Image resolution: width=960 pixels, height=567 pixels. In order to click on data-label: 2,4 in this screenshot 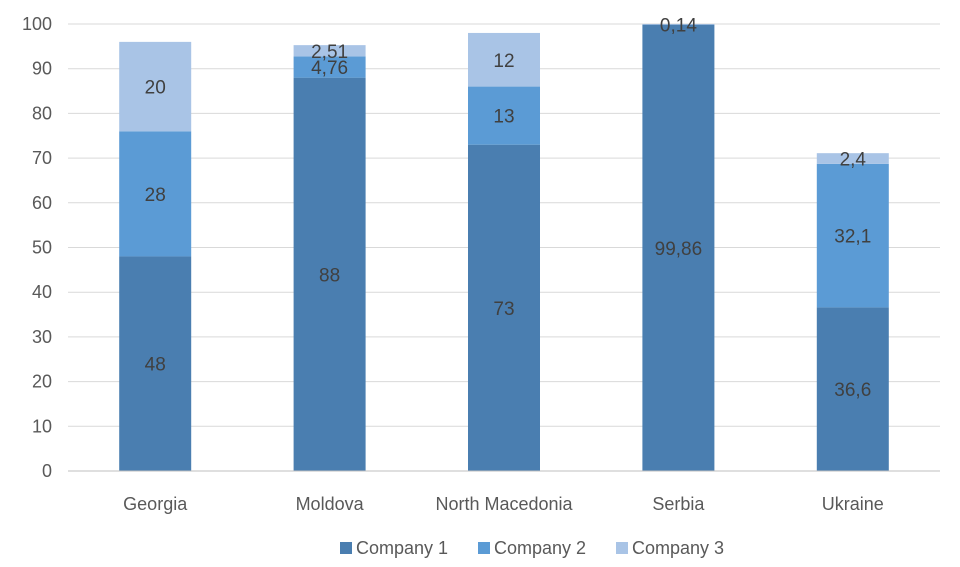, I will do `click(853, 160)`.